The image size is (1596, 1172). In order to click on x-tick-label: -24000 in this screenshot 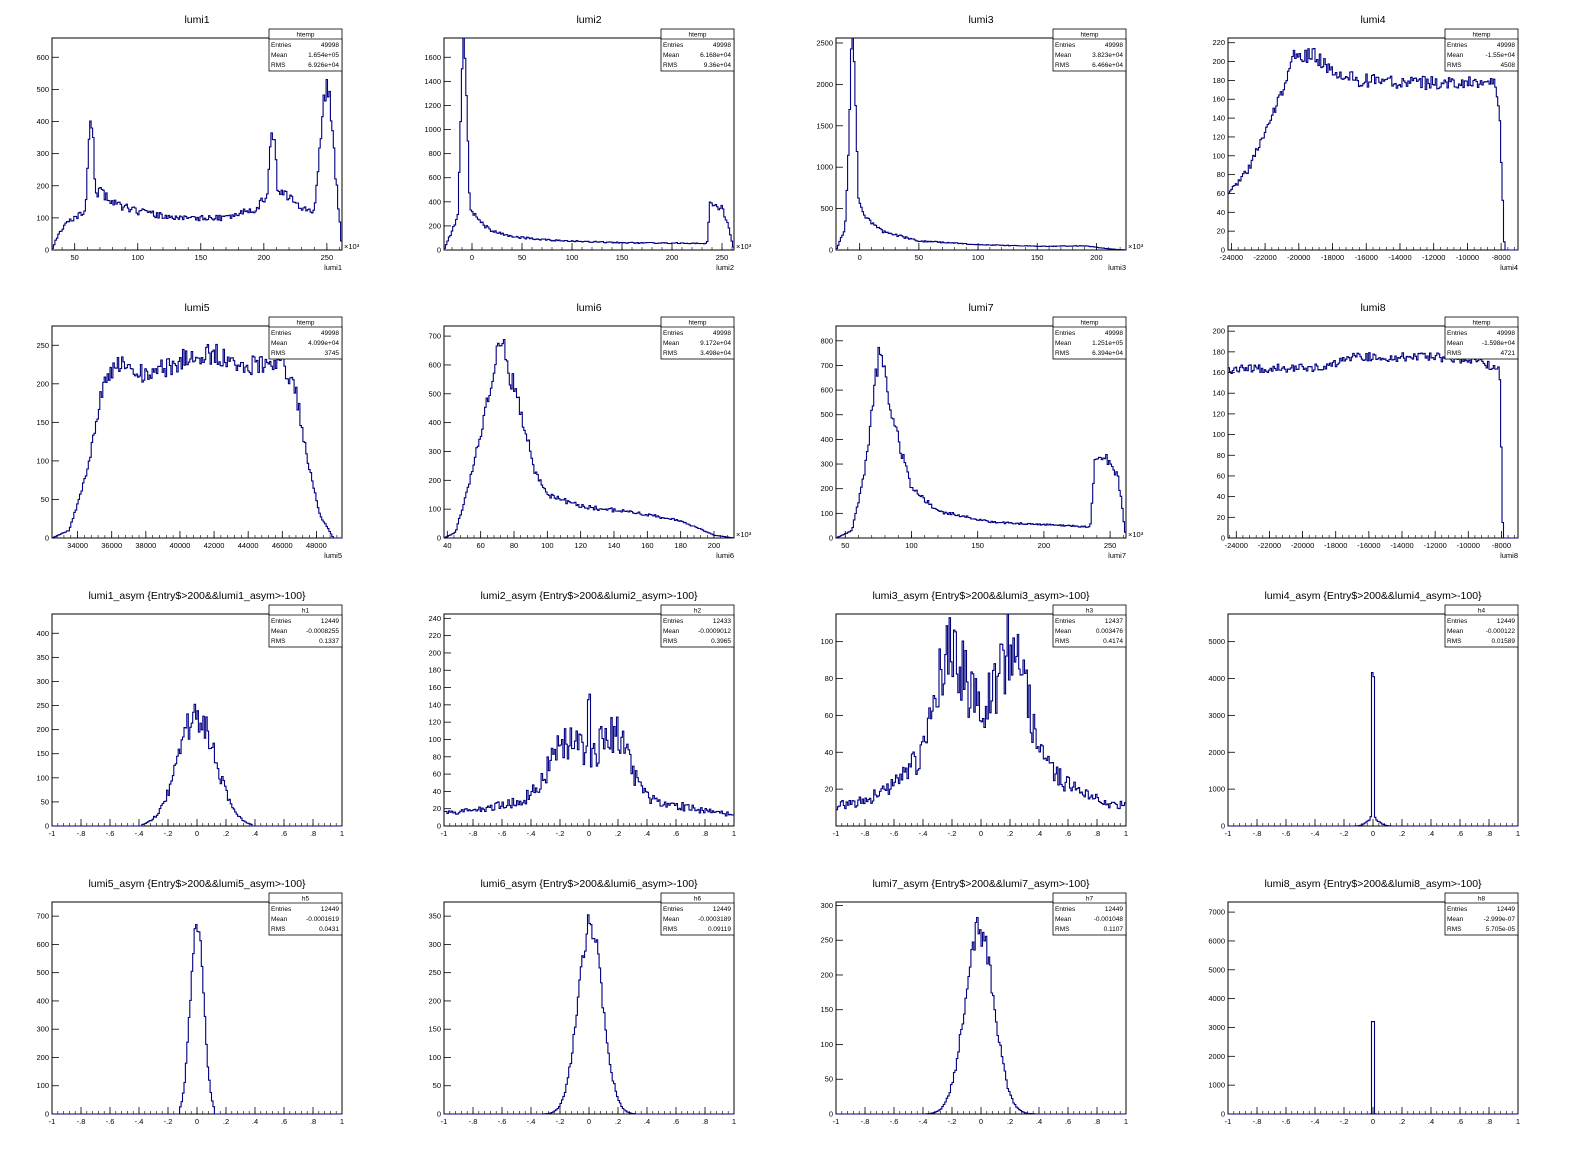, I will do `click(1236, 545)`.